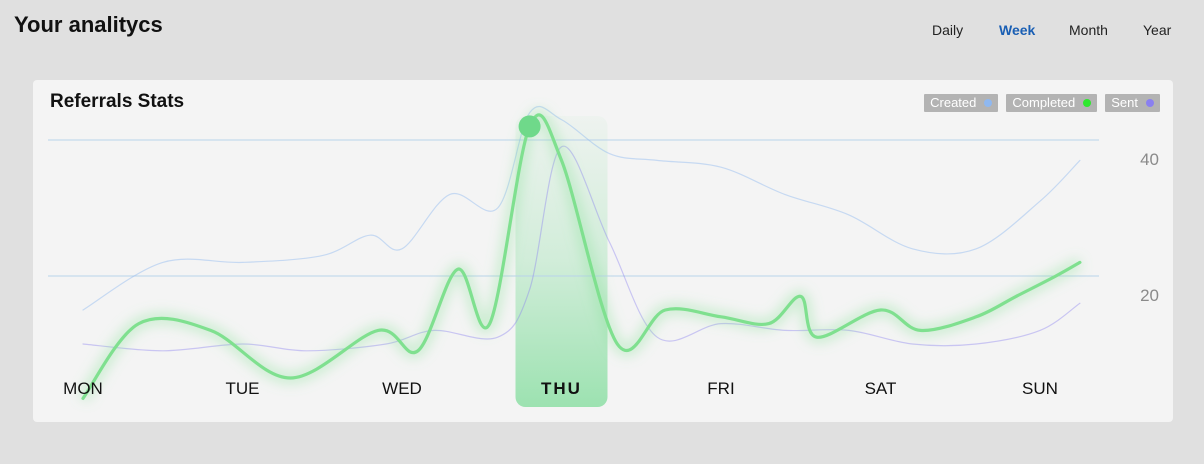 The height and width of the screenshot is (464, 1204). Describe the element at coordinates (948, 30) in the screenshot. I see `period-daily: Daily` at that location.